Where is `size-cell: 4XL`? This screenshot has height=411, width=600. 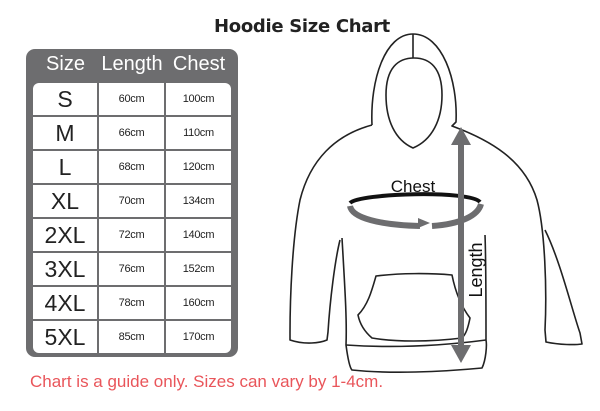 size-cell: 4XL is located at coordinates (65, 303).